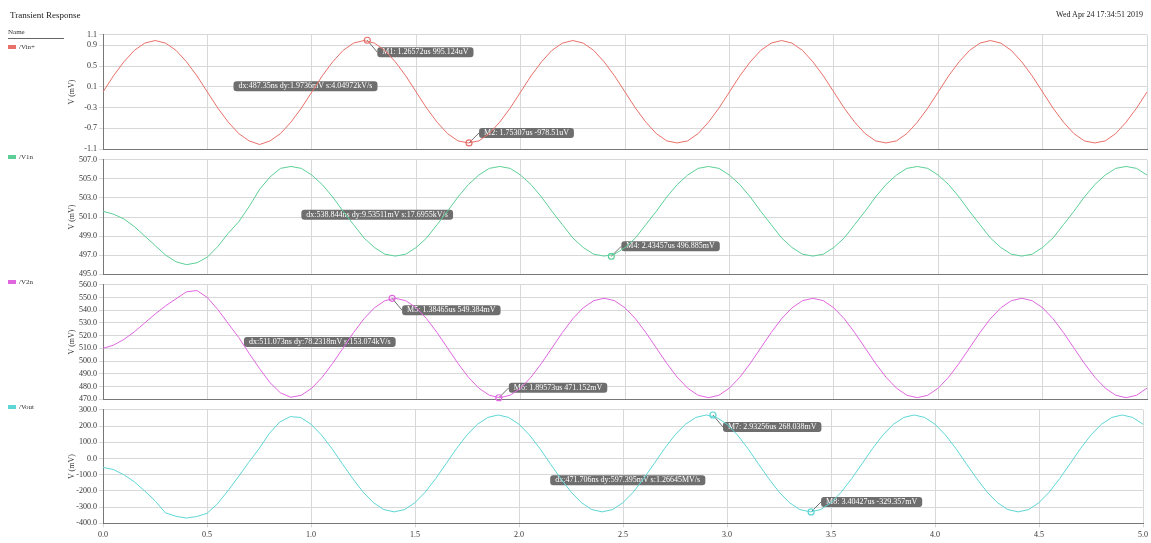 The width and height of the screenshot is (1151, 543). What do you see at coordinates (88, 310) in the screenshot?
I see `y-tick-label: 540.0` at bounding box center [88, 310].